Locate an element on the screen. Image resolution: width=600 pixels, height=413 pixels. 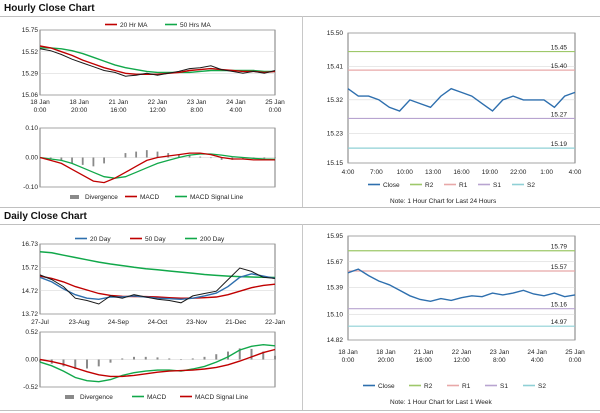
bottom-divider is located at coordinates (300, 410).